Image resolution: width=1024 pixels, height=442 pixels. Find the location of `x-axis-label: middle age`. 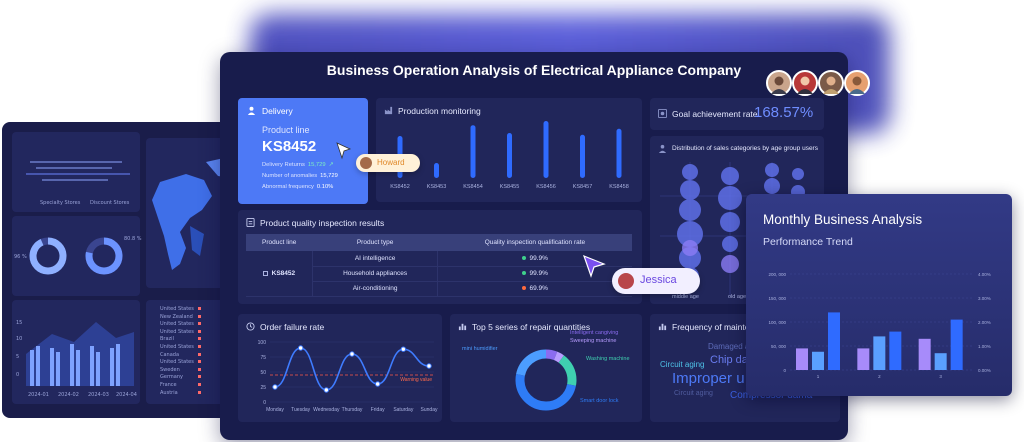

x-axis-label: middle age is located at coordinates (685, 297).